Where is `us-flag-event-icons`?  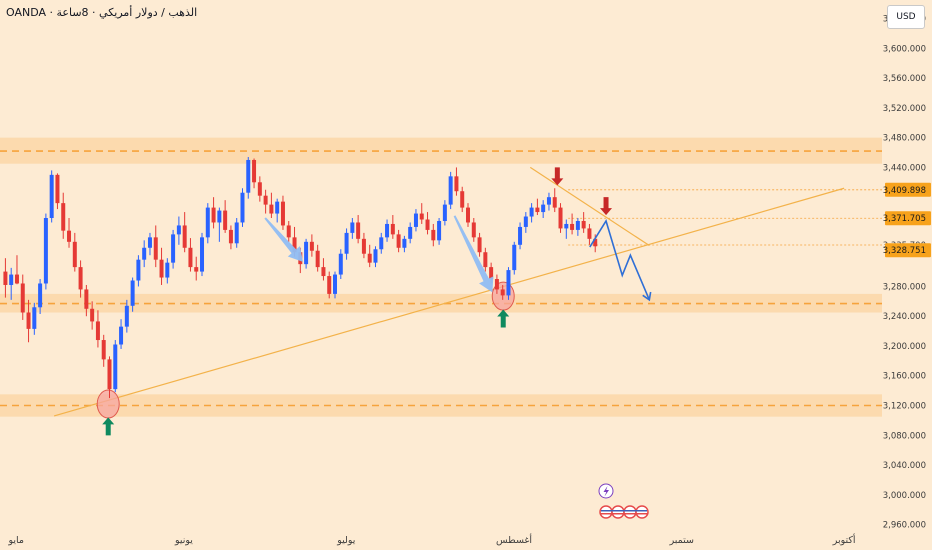 us-flag-event-icons is located at coordinates (624, 512).